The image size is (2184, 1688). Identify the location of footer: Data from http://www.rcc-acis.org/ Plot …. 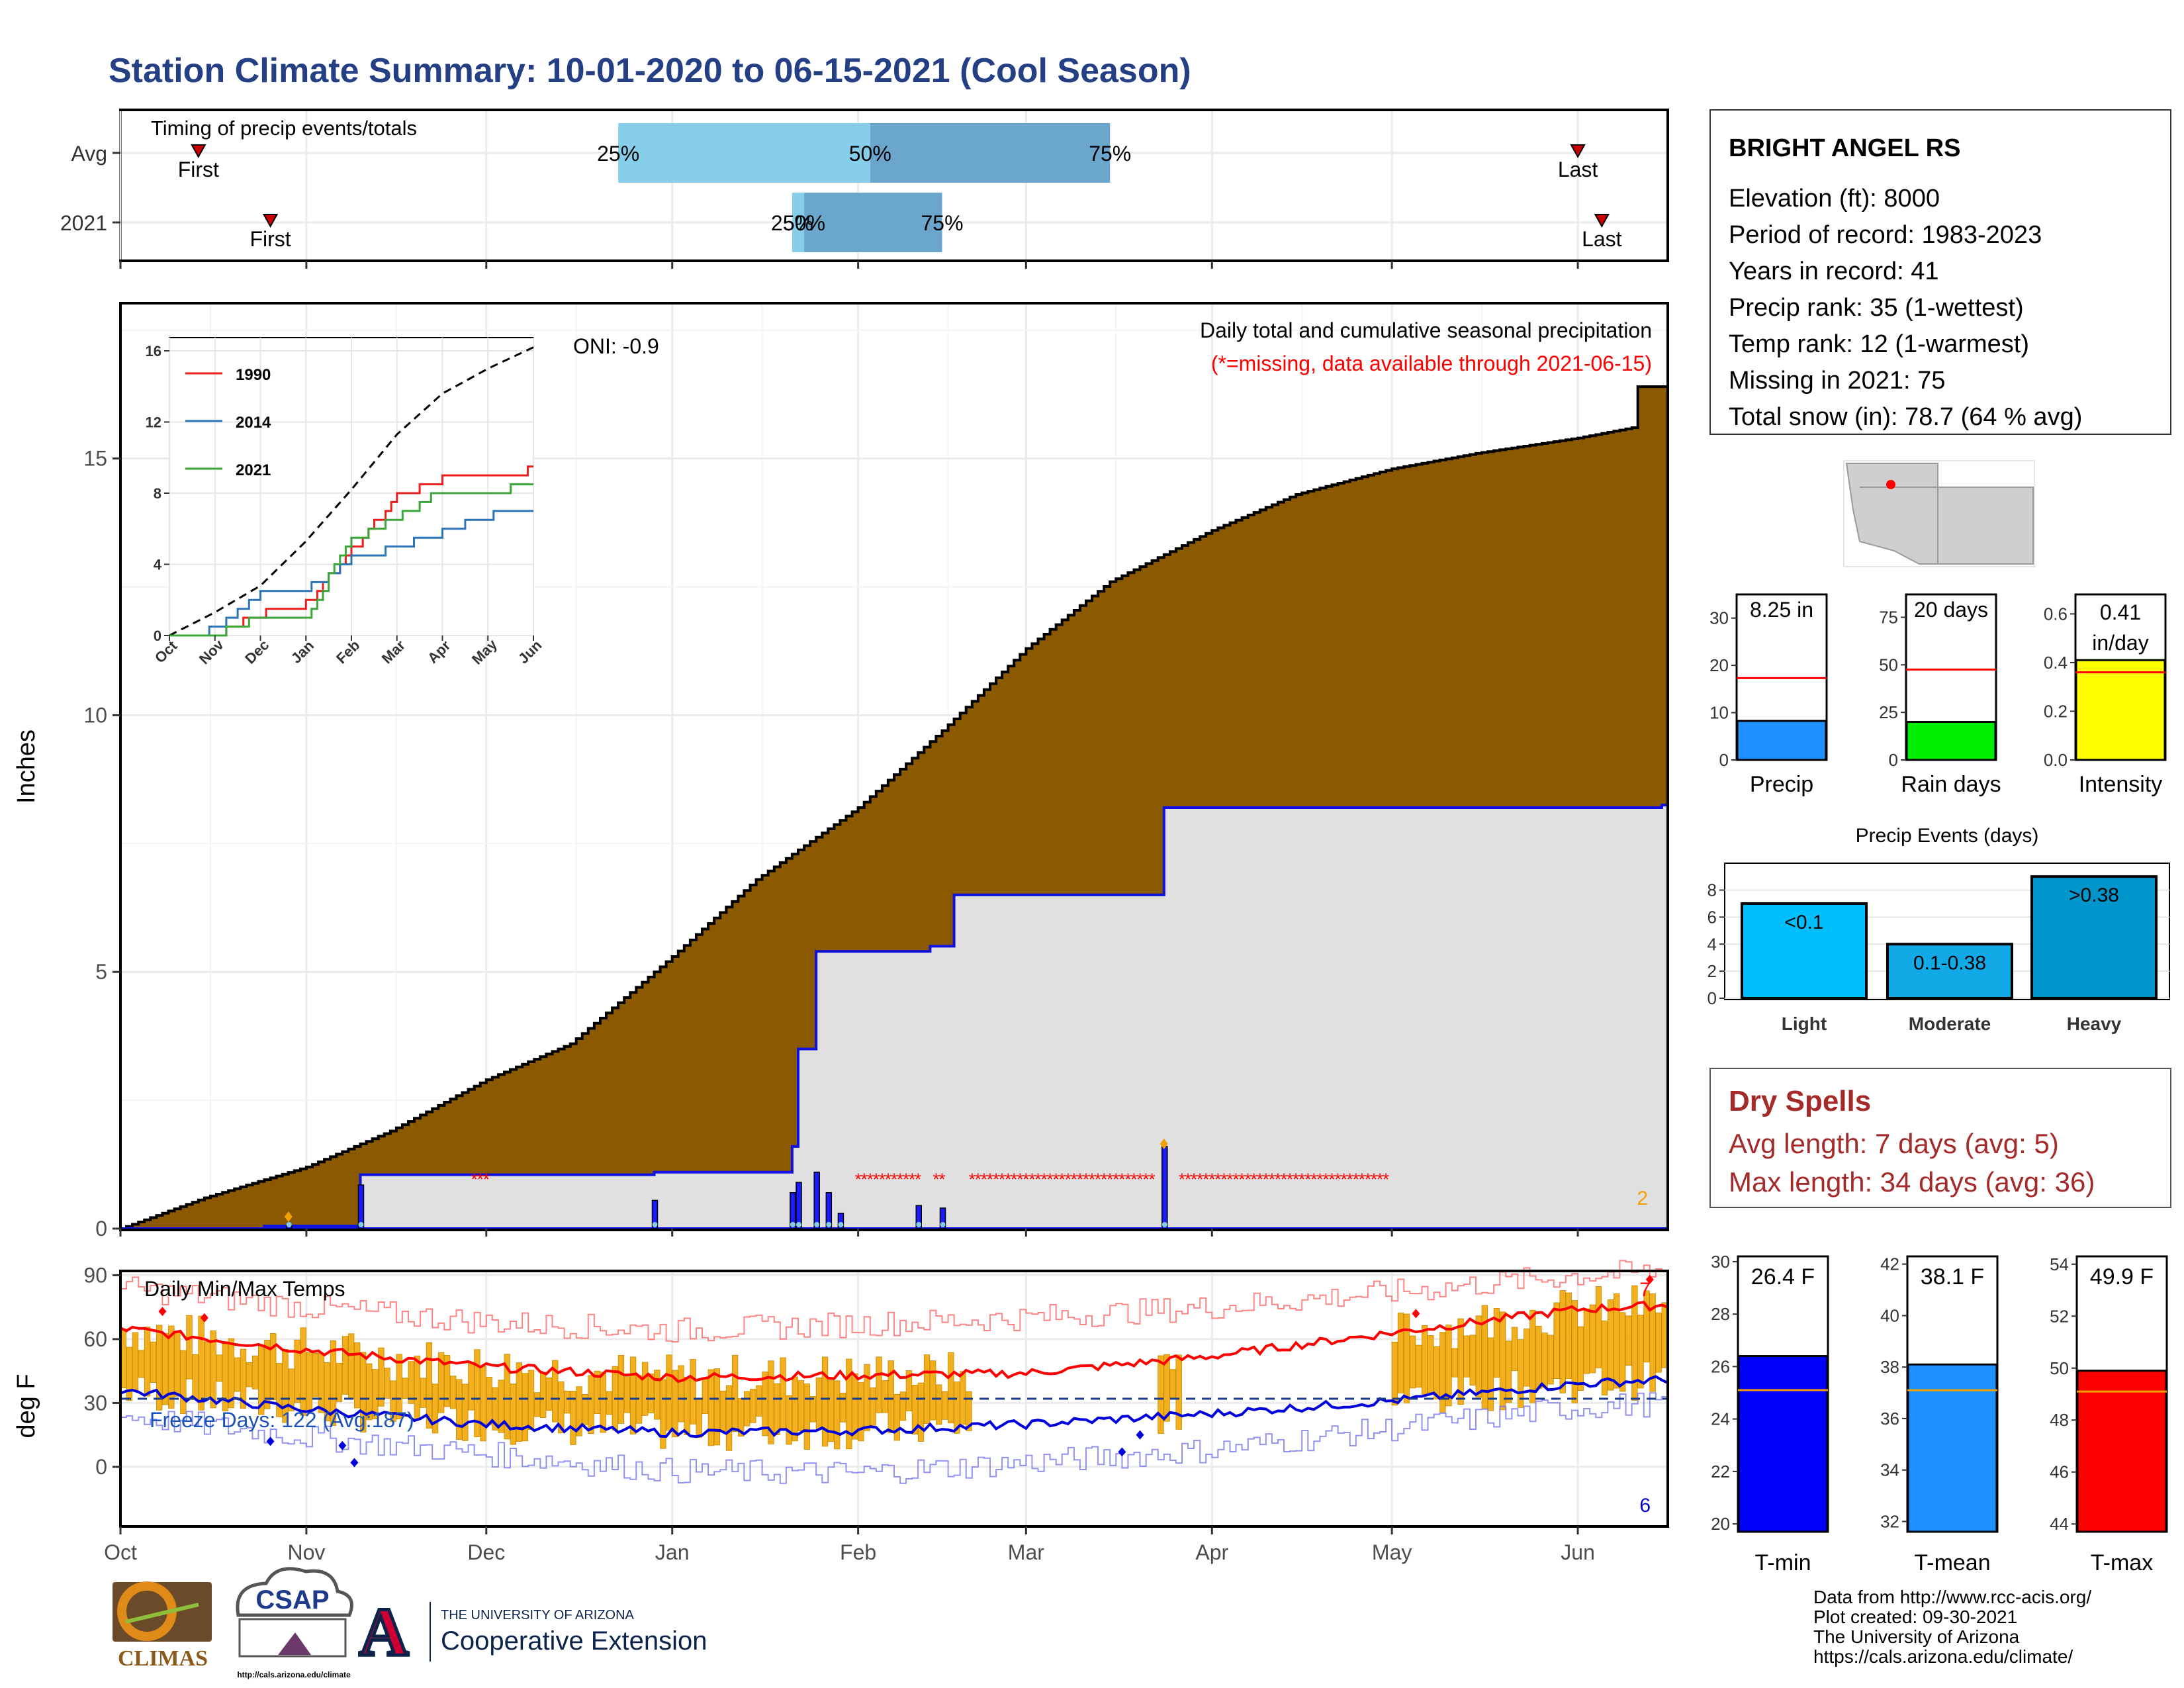
(1102, 1623).